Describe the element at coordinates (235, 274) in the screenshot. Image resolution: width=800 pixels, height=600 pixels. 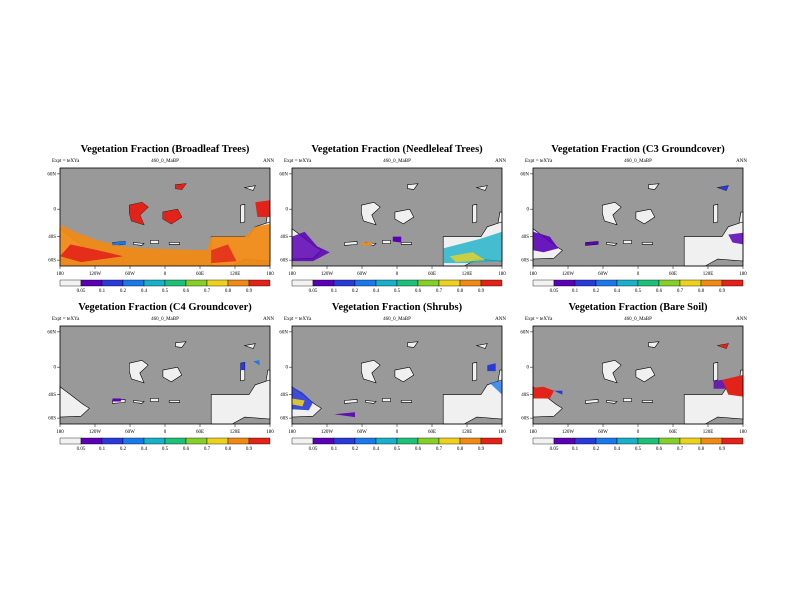
I see `x-tick-label: 120E` at that location.